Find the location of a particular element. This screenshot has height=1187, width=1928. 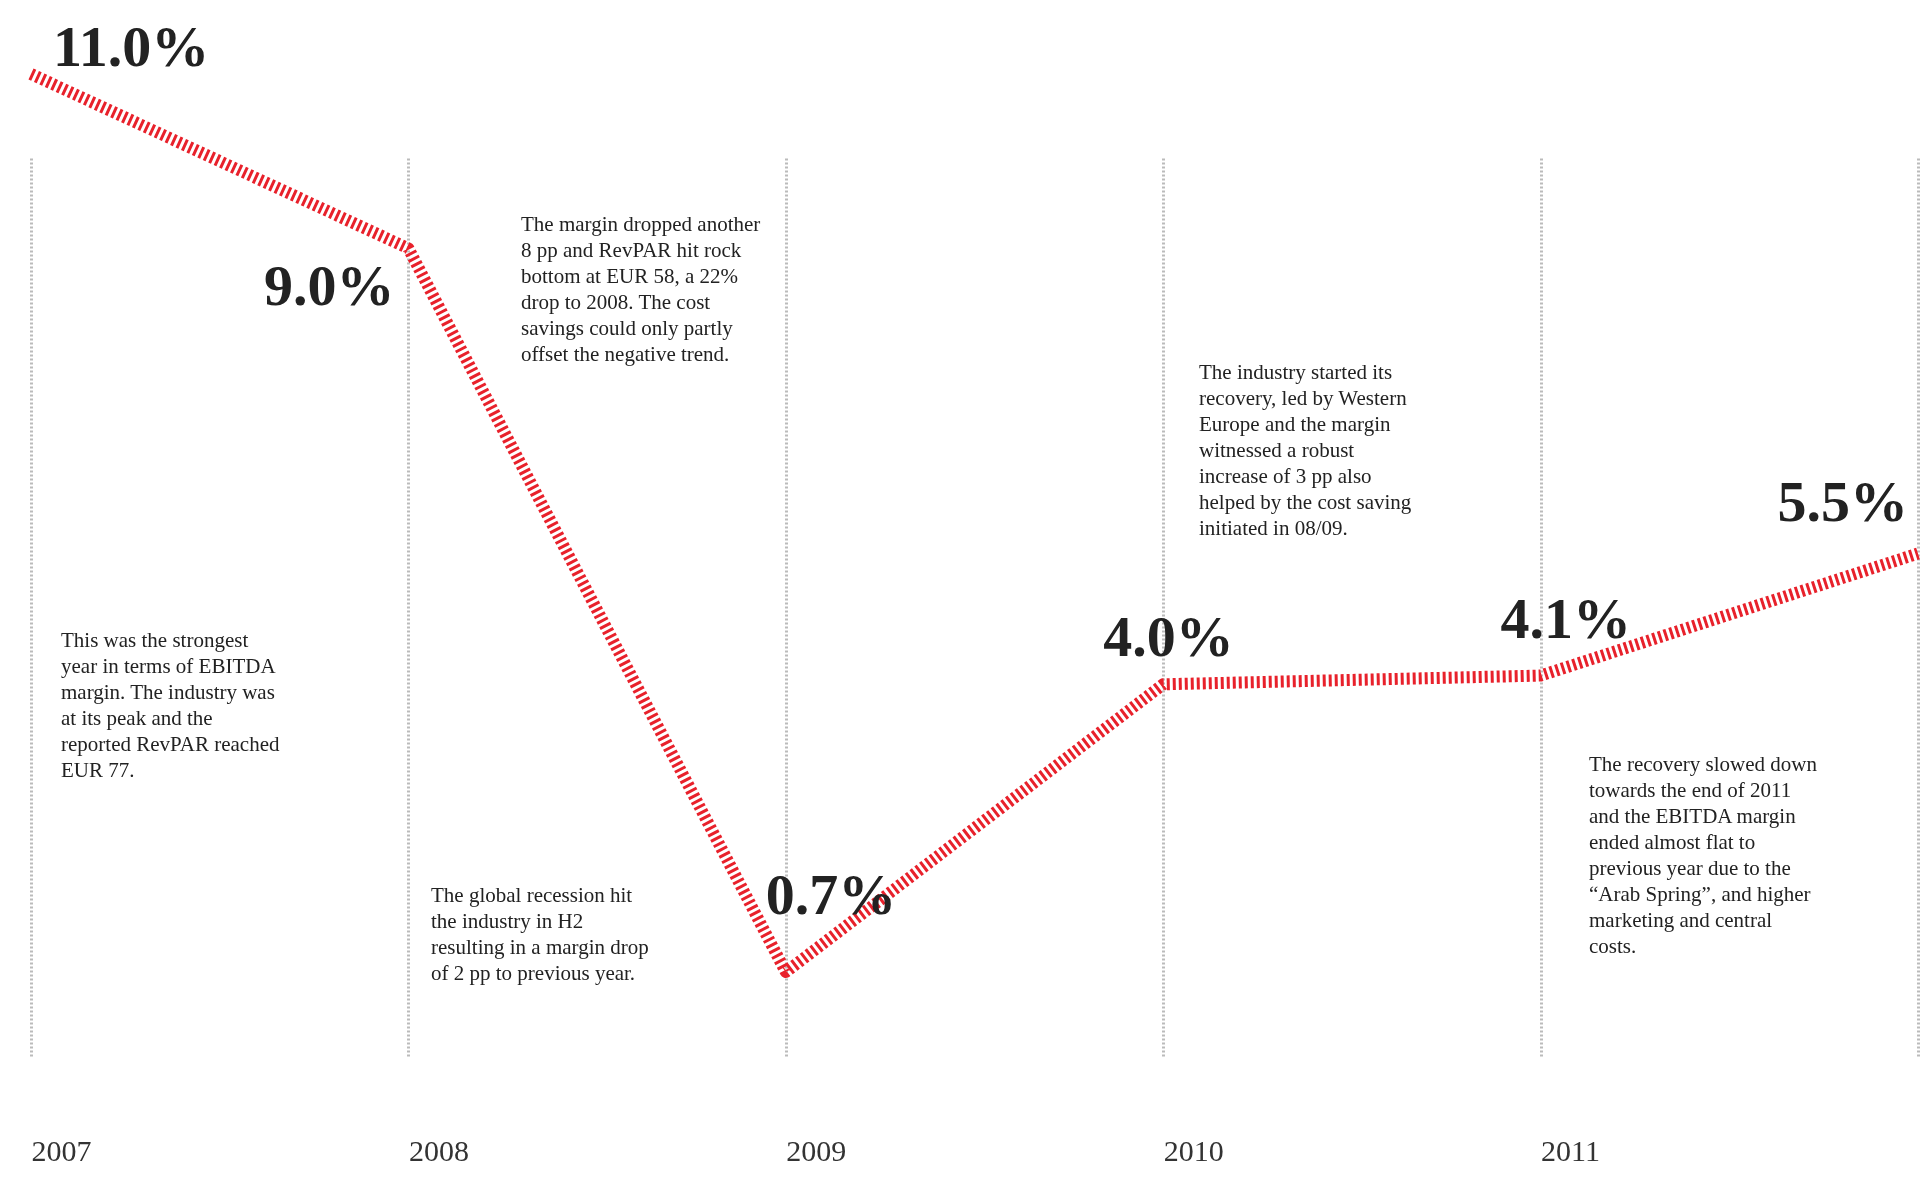

data-label: 4.1% is located at coordinates (1566, 618).